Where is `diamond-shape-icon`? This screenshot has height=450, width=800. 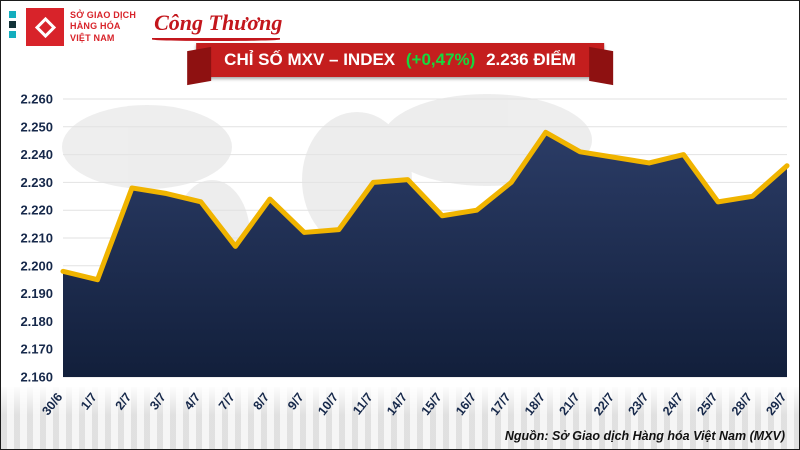
diamond-shape-icon is located at coordinates (45, 27).